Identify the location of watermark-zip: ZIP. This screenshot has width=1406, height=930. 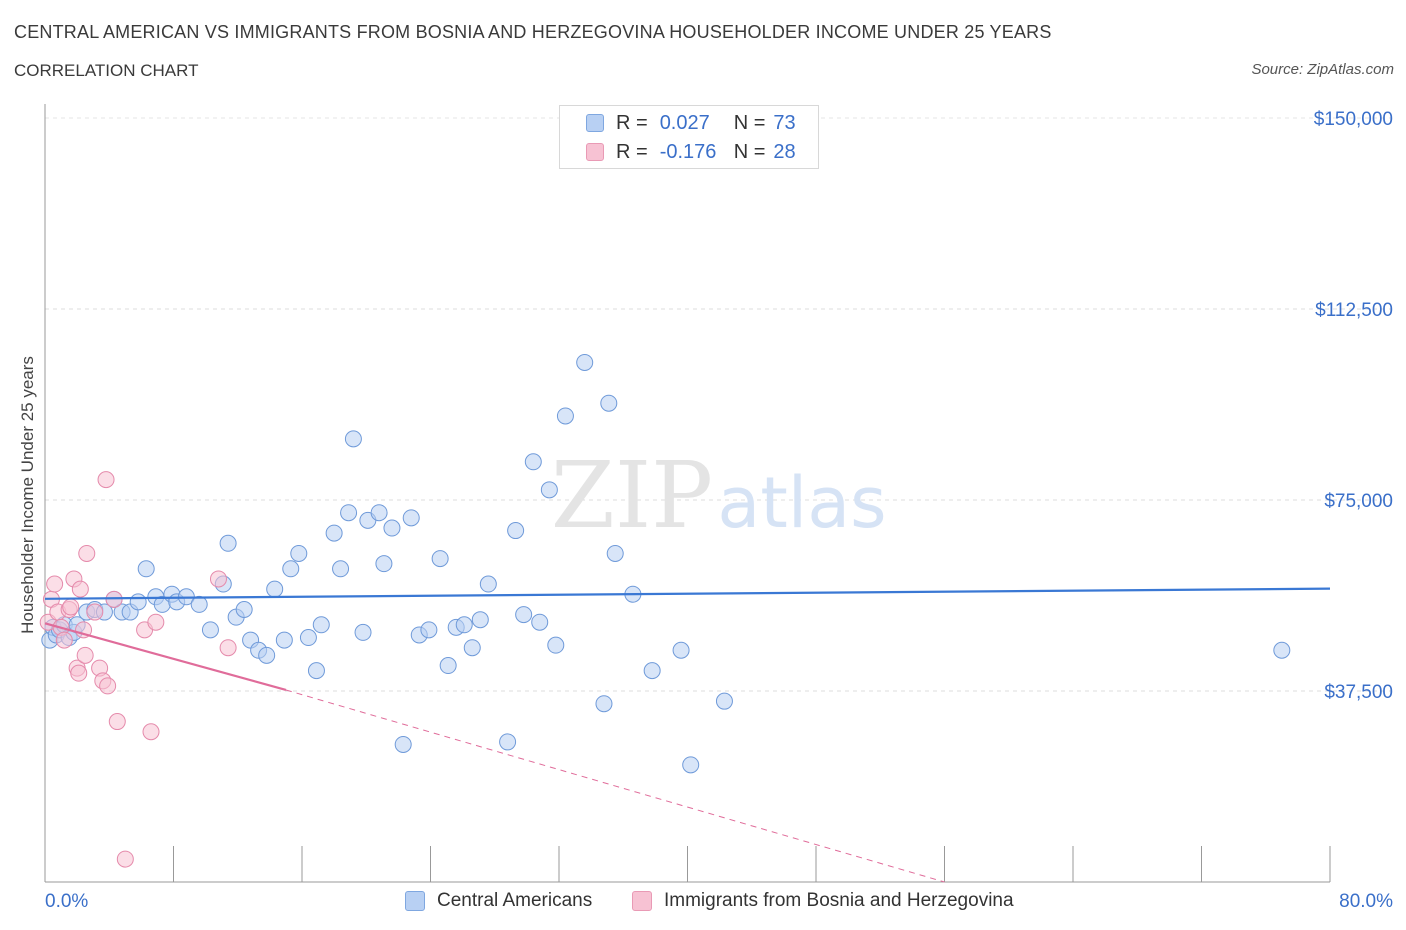
(632, 495).